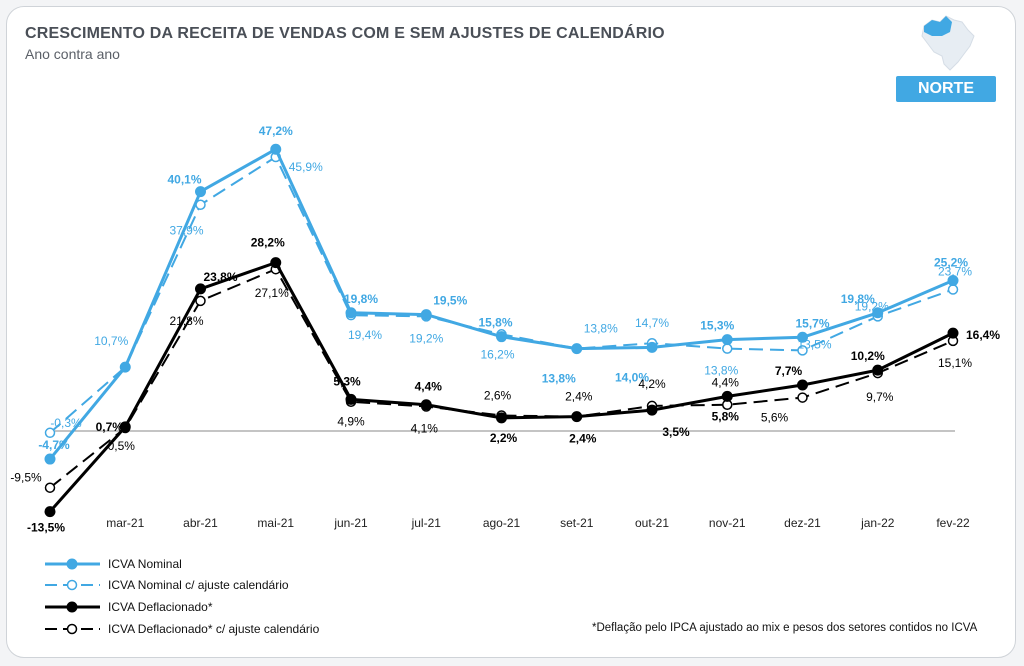 The image size is (1024, 666). Describe the element at coordinates (775, 418) in the screenshot. I see `data-label: 5,6%` at that location.